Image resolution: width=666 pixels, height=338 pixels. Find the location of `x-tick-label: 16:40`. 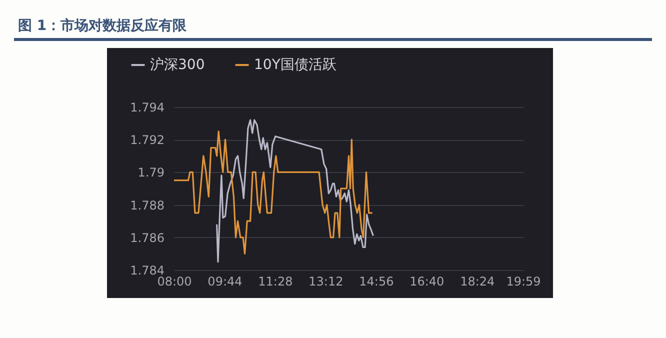

x-tick-label: 16:40 is located at coordinates (427, 281).